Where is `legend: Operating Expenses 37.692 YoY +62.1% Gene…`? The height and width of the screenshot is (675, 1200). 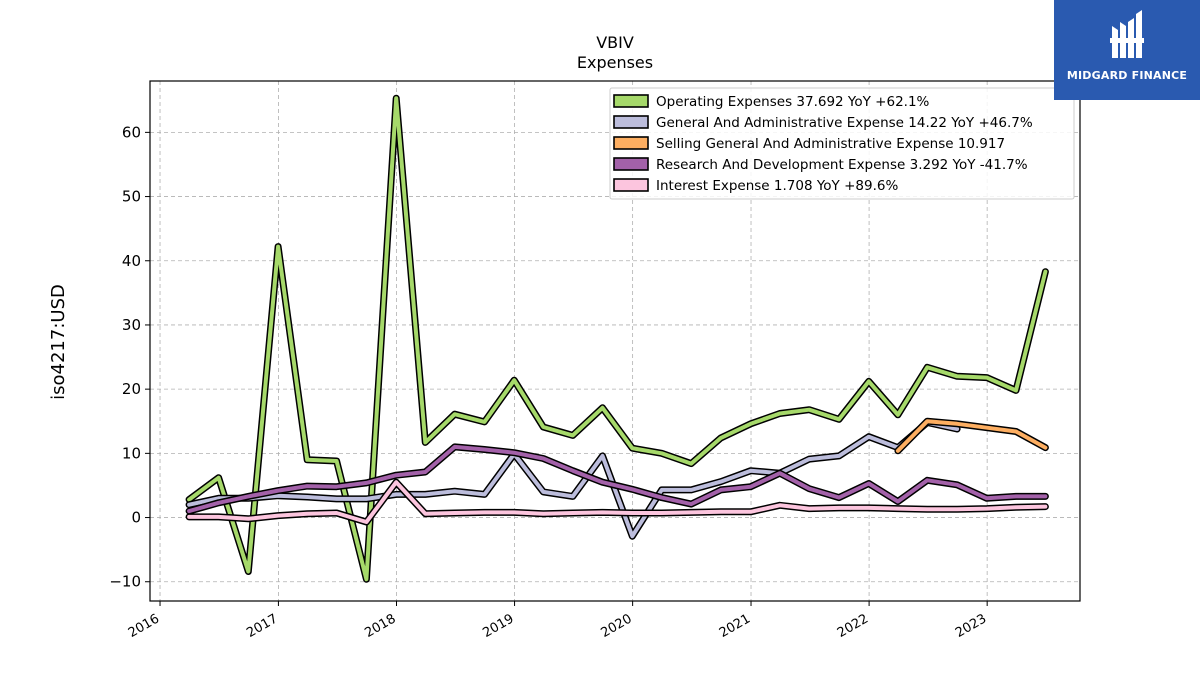
legend: Operating Expenses 37.692 YoY +62.1% Gene… is located at coordinates (842, 143).